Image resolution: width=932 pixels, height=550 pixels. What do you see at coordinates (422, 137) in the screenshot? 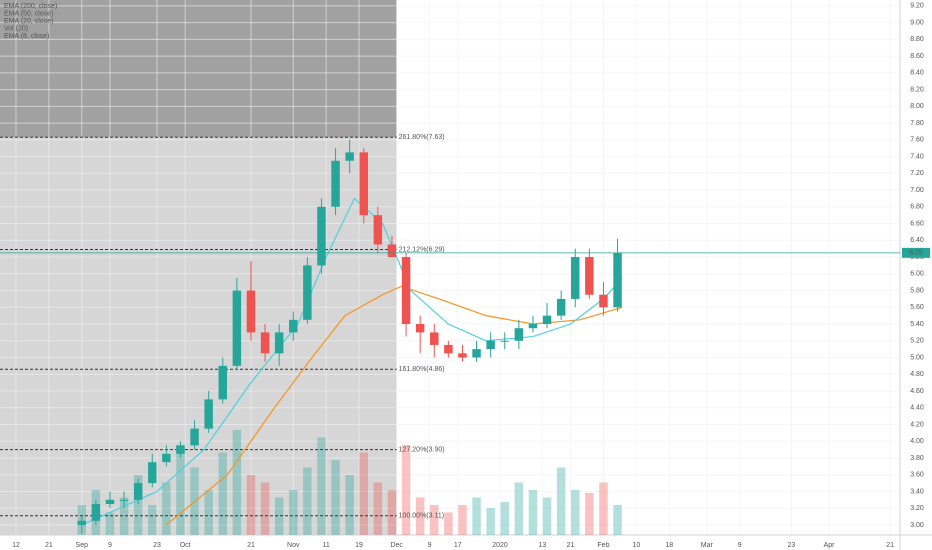
I see `fib-label: 261.80%(7.63)` at bounding box center [422, 137].